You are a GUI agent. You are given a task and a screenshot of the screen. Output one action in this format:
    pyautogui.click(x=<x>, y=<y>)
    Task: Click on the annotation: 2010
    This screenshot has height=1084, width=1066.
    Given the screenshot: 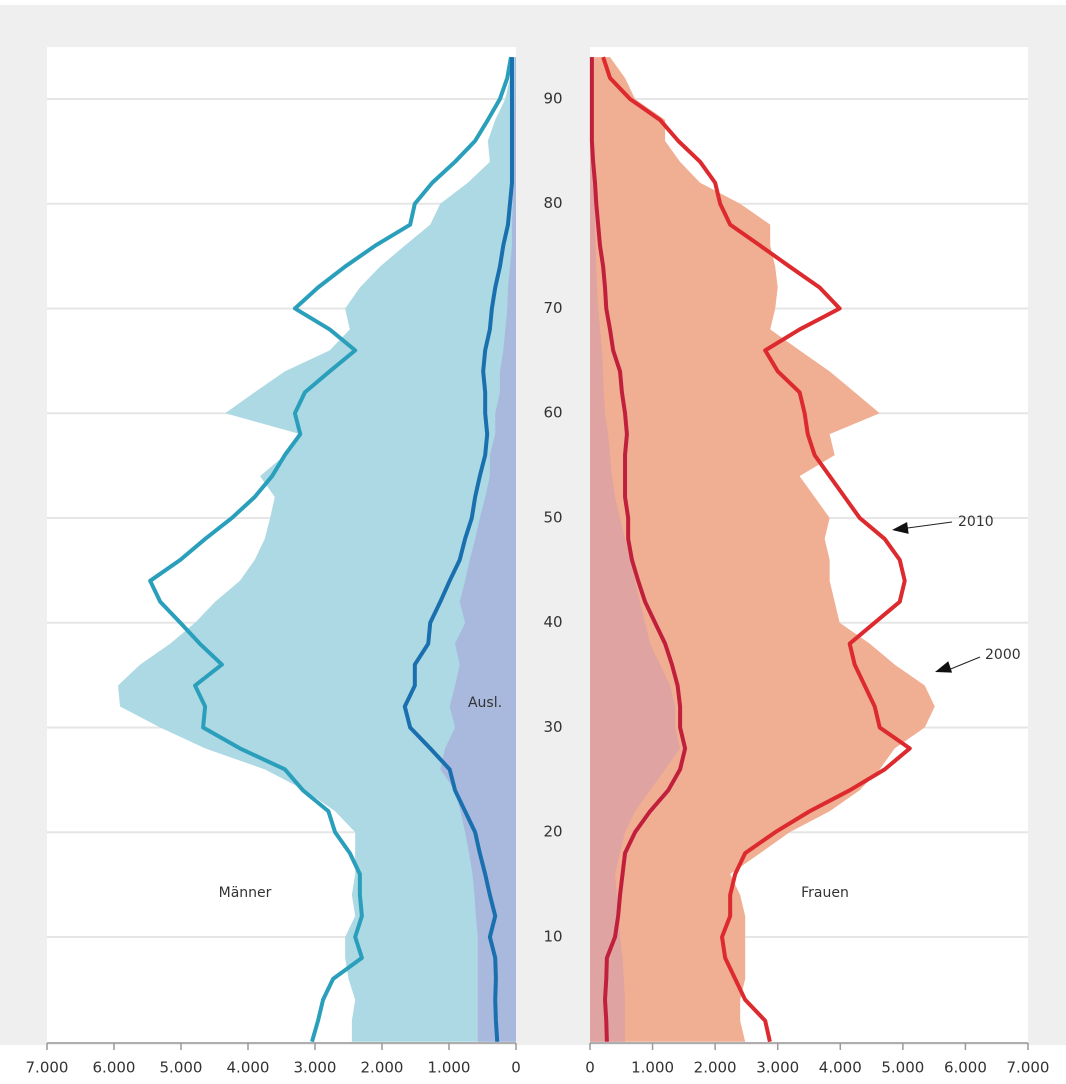 What is the action you would take?
    pyautogui.click(x=976, y=522)
    